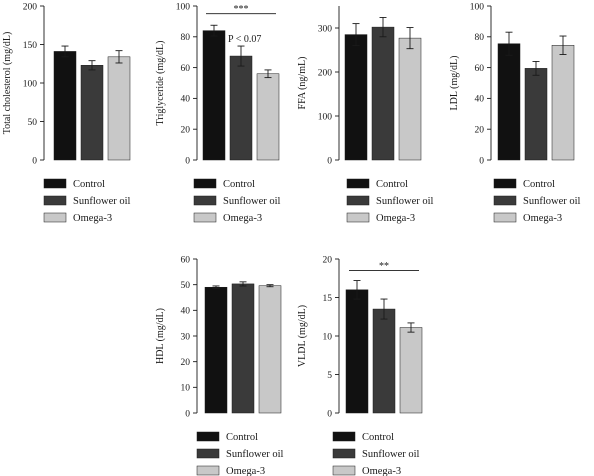  I want to click on y-tick-label: 150, so click(30, 46).